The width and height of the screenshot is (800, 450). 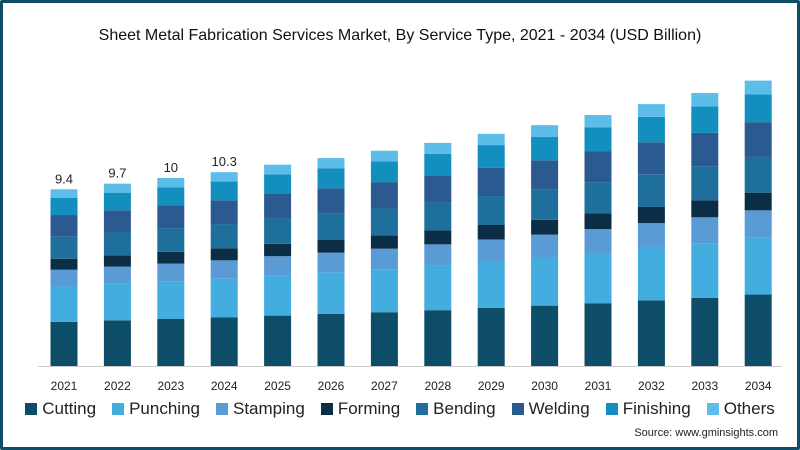 I want to click on bar-segment-stamping-2034, so click(x=758, y=224).